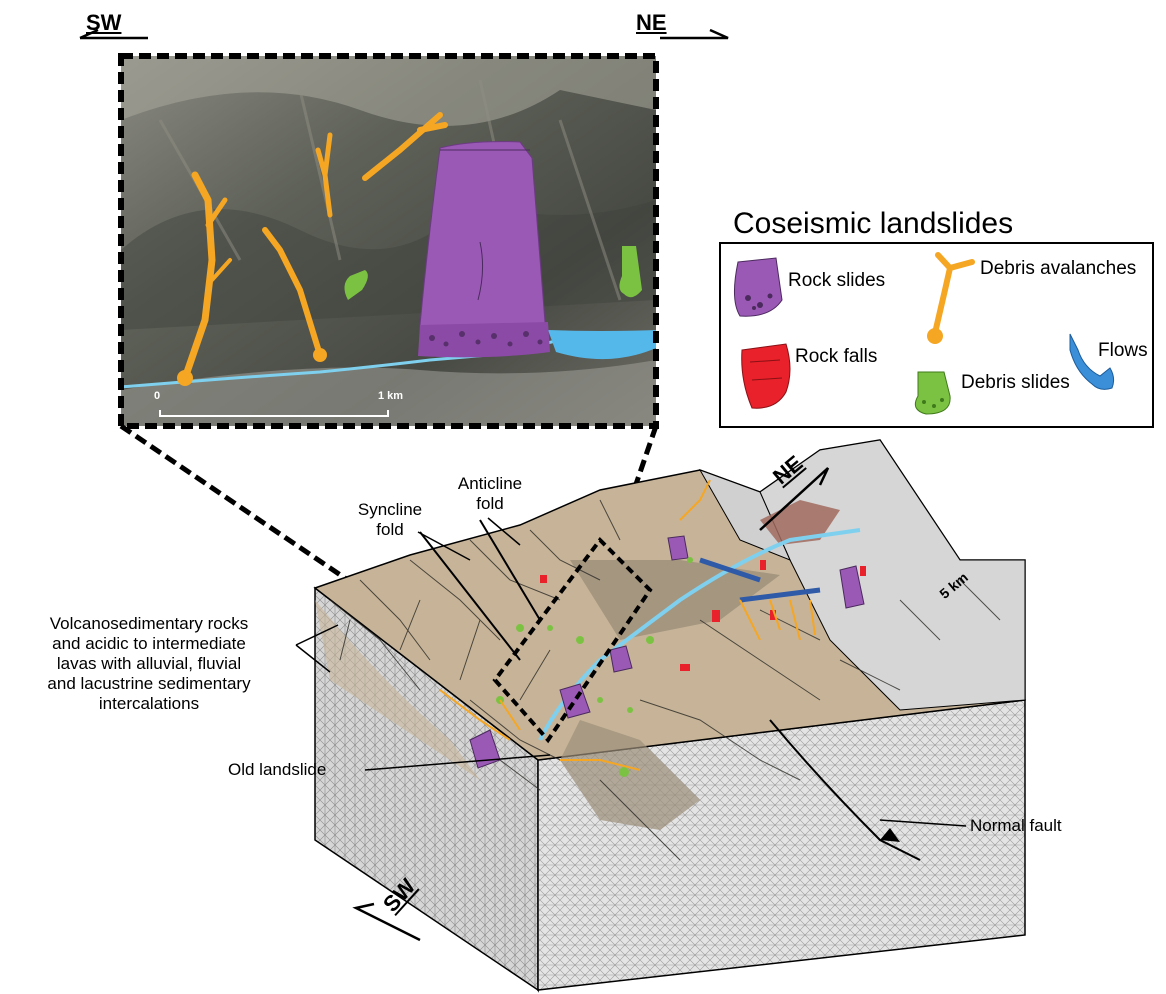  What do you see at coordinates (1016, 825) in the screenshot?
I see `normal-fault-label: Normal fault` at bounding box center [1016, 825].